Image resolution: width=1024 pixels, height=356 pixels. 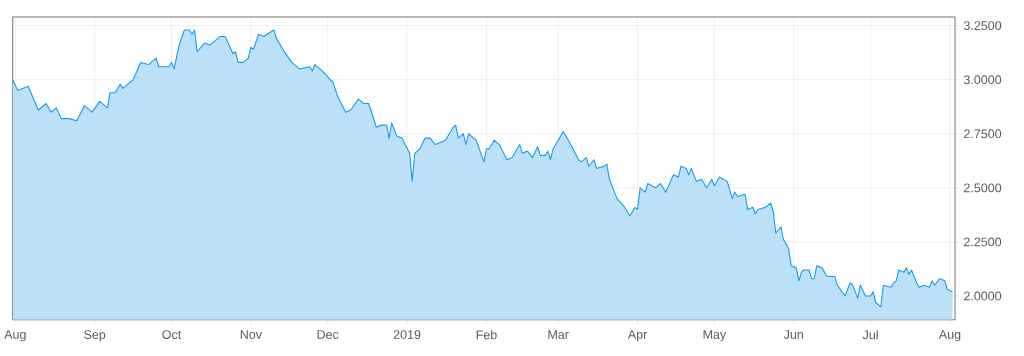 I want to click on x-tick-label: Jun, so click(x=793, y=334).